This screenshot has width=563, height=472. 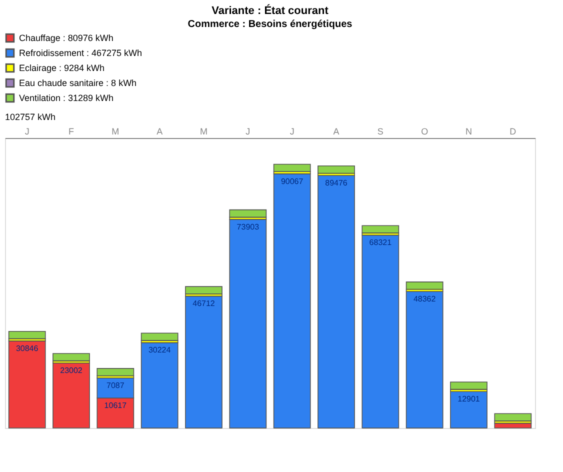 What do you see at coordinates (292, 181) in the screenshot?
I see `data-label: 90067` at bounding box center [292, 181].